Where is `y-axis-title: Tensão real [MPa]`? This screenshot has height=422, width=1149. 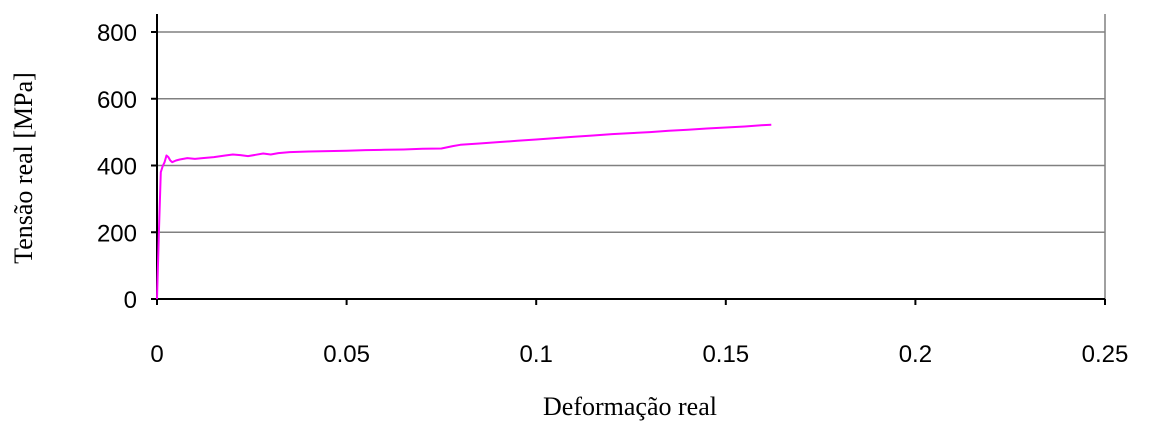
y-axis-title: Tensão real [MPa] is located at coordinates (23, 168).